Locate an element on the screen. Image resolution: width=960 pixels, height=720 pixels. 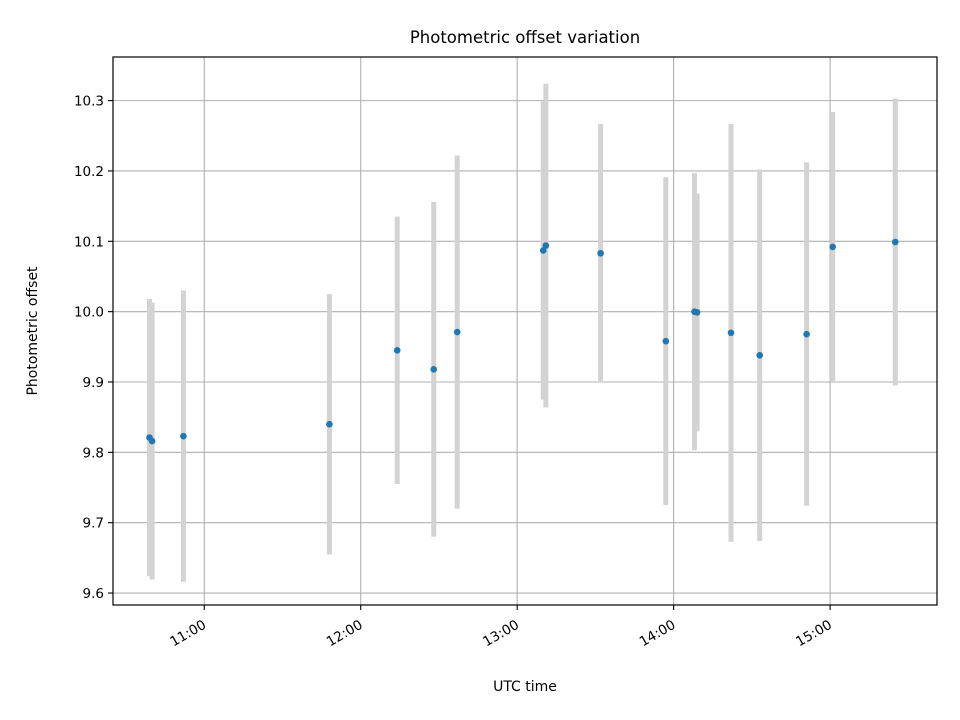
y-tick-label: 10.0 is located at coordinates (89, 313).